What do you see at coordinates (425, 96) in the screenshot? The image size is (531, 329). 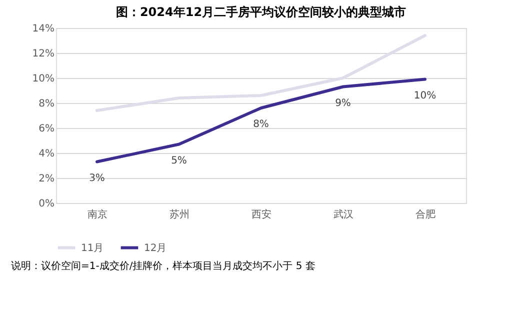 I see `data-label: 10%` at bounding box center [425, 96].